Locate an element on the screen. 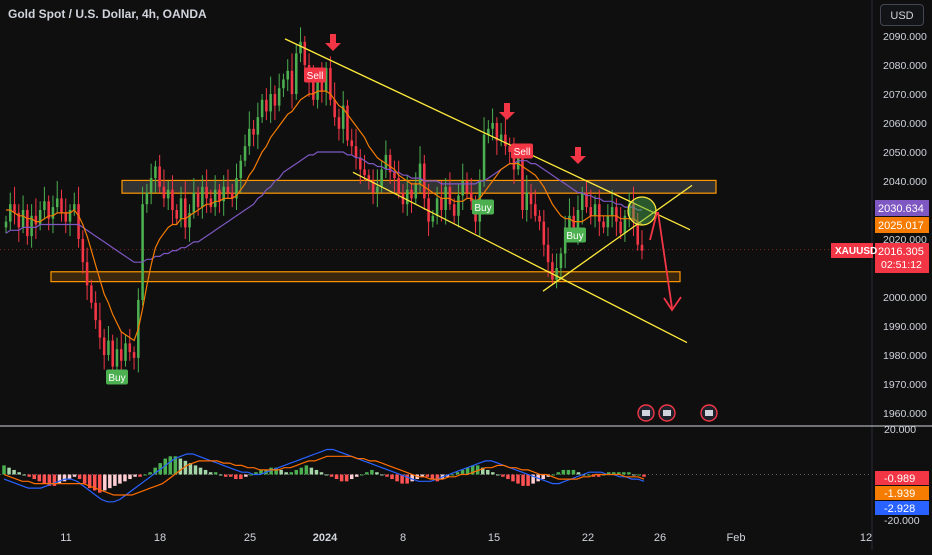  price-axis-label: 1990.000 is located at coordinates (905, 327).